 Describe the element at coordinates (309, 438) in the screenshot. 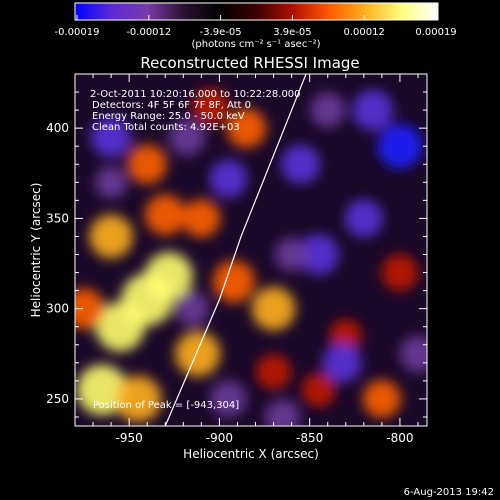

I see `x-tick-label: -850` at that location.